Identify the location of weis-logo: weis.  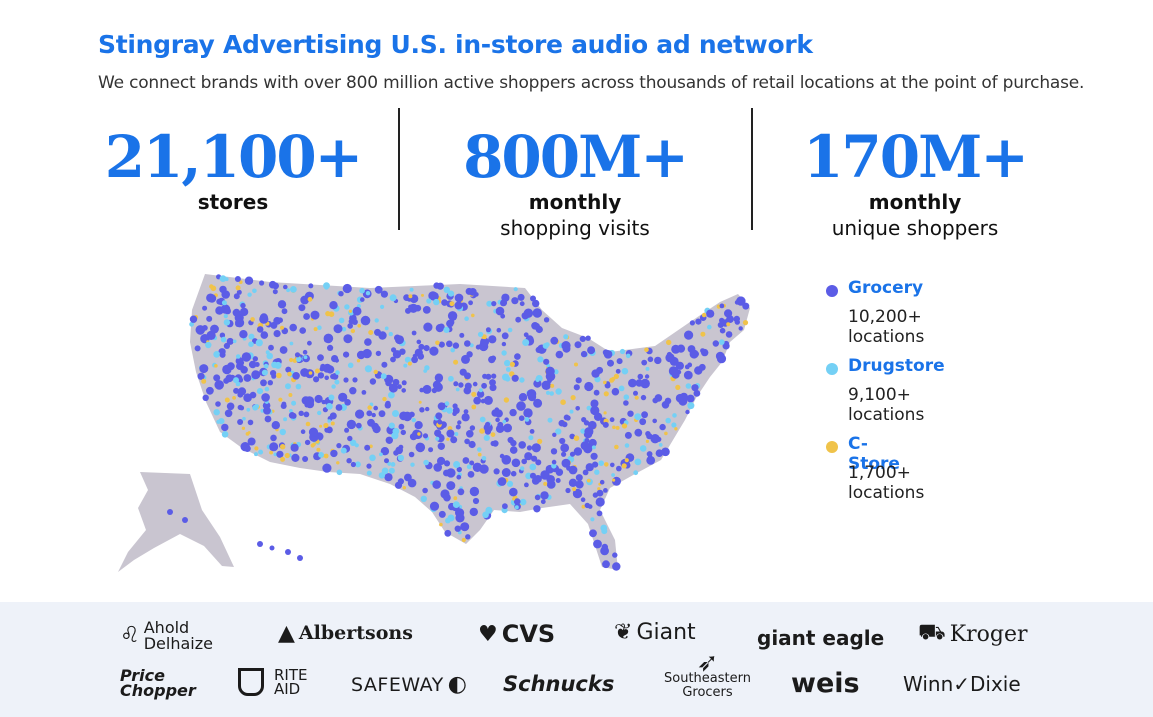
(825, 683).